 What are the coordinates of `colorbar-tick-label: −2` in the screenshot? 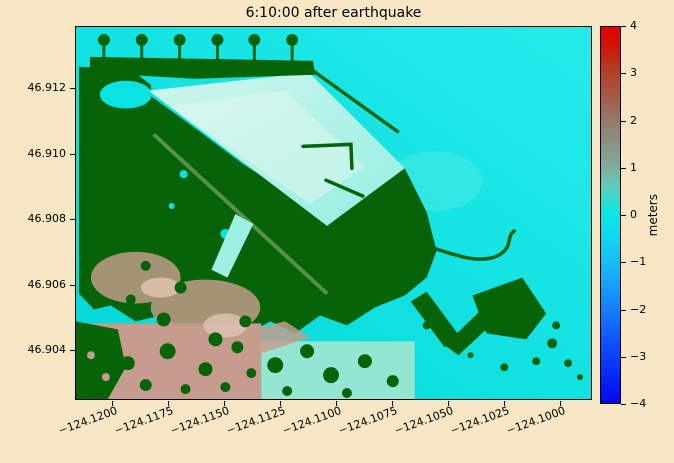 It's located at (638, 309).